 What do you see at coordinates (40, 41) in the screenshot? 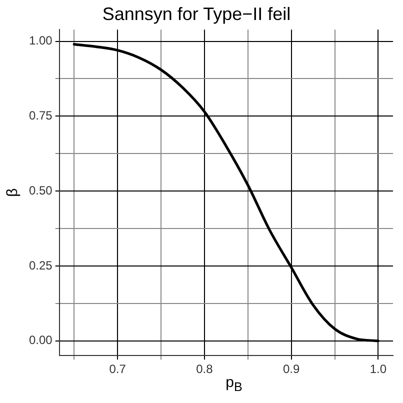
I see `y-tick-label: 1.00` at bounding box center [40, 41].